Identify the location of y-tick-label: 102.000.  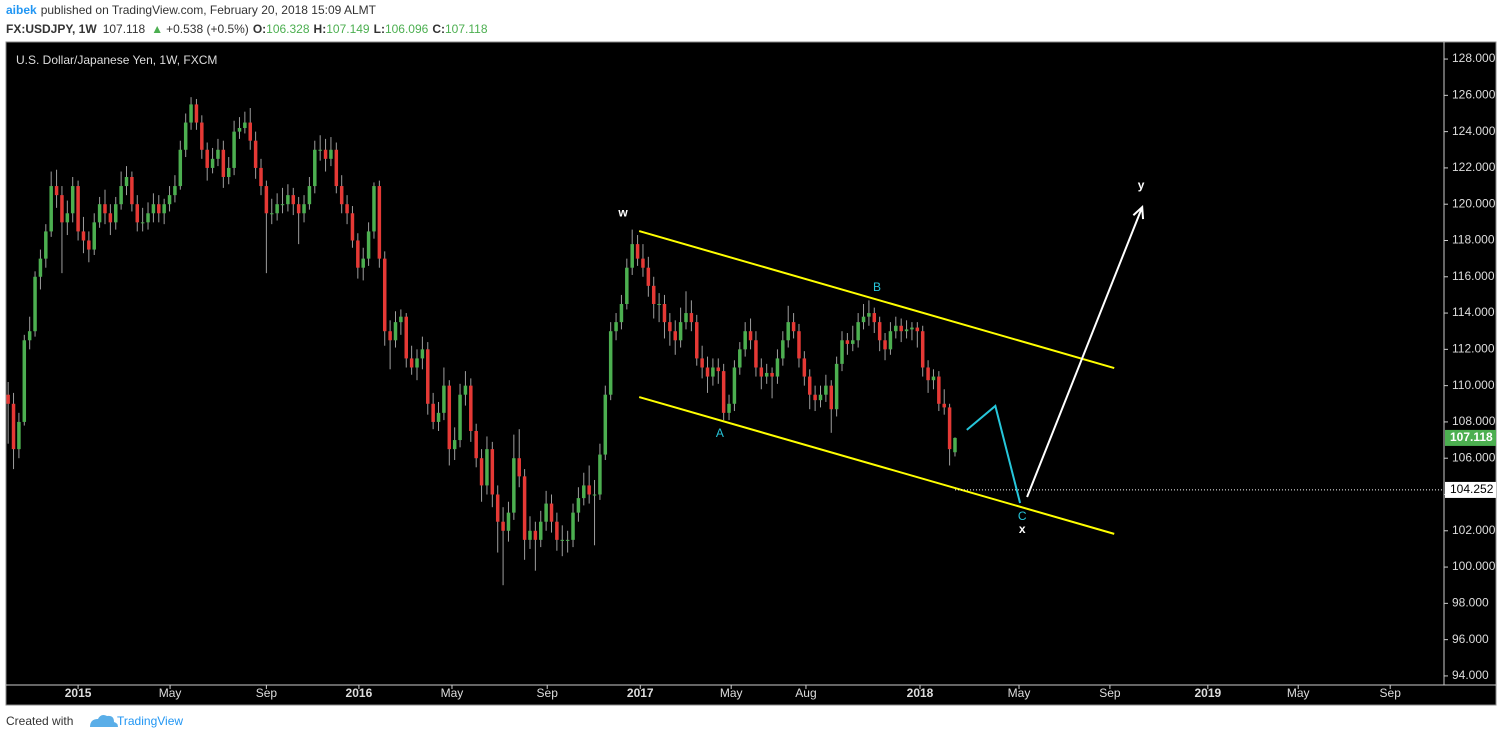
(1474, 530).